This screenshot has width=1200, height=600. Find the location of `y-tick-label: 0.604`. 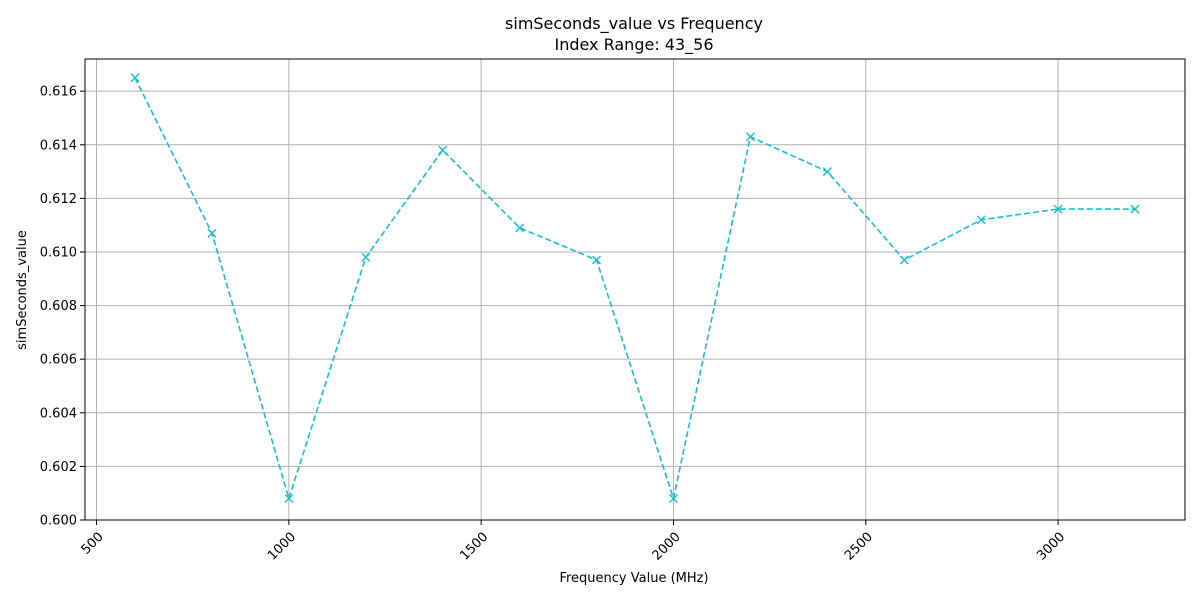

y-tick-label: 0.604 is located at coordinates (58, 413).